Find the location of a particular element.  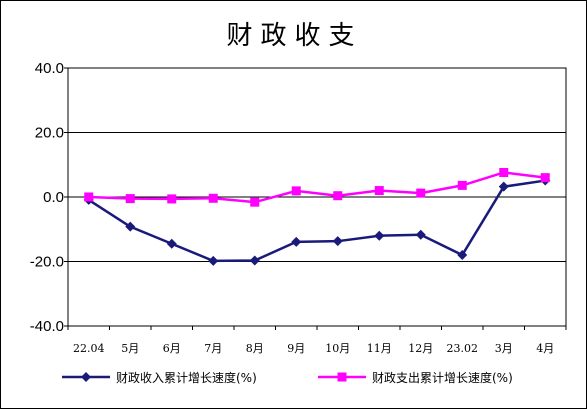

y-tick-label: -20.0 is located at coordinates (47, 262).